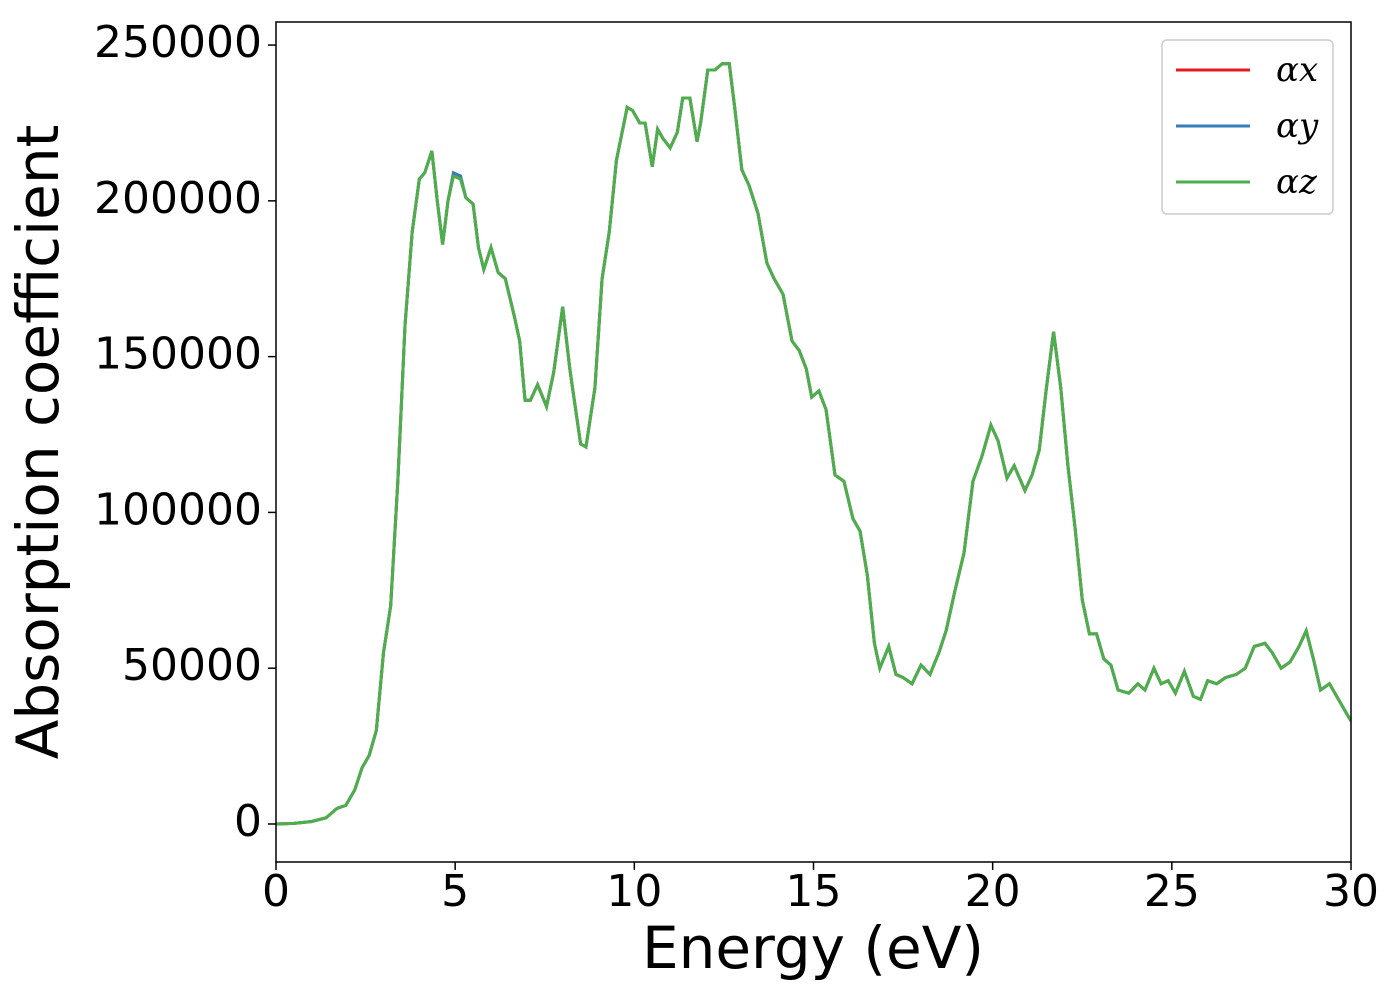 This screenshot has height=1000, width=1400. What do you see at coordinates (178, 42) in the screenshot?
I see `y-tick-label: 250000` at bounding box center [178, 42].